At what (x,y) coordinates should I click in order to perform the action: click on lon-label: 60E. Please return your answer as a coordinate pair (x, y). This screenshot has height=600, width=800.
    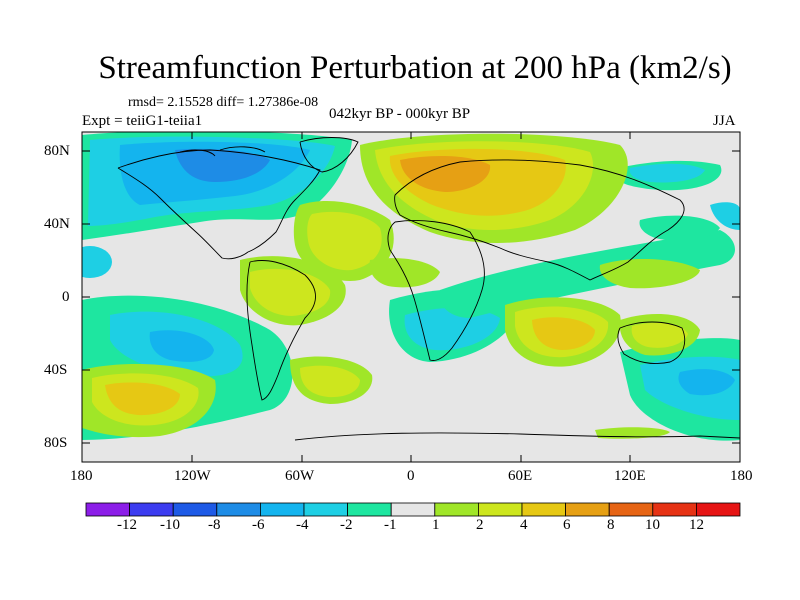
    Looking at the image, I should click on (520, 476).